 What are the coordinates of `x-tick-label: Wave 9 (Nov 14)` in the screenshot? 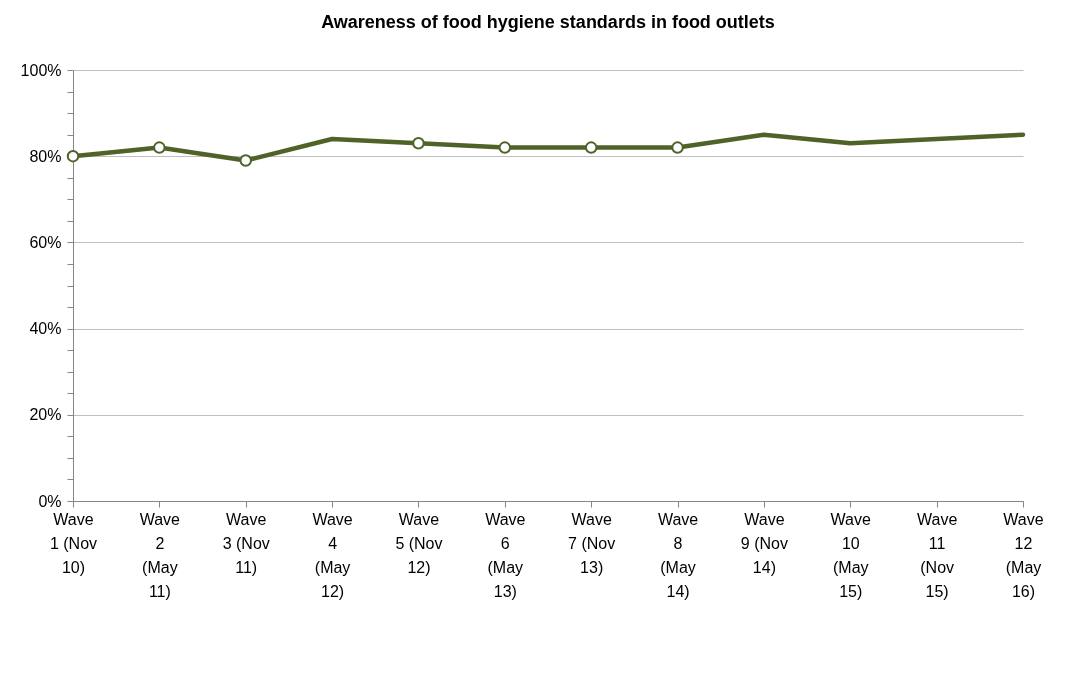 It's located at (764, 543).